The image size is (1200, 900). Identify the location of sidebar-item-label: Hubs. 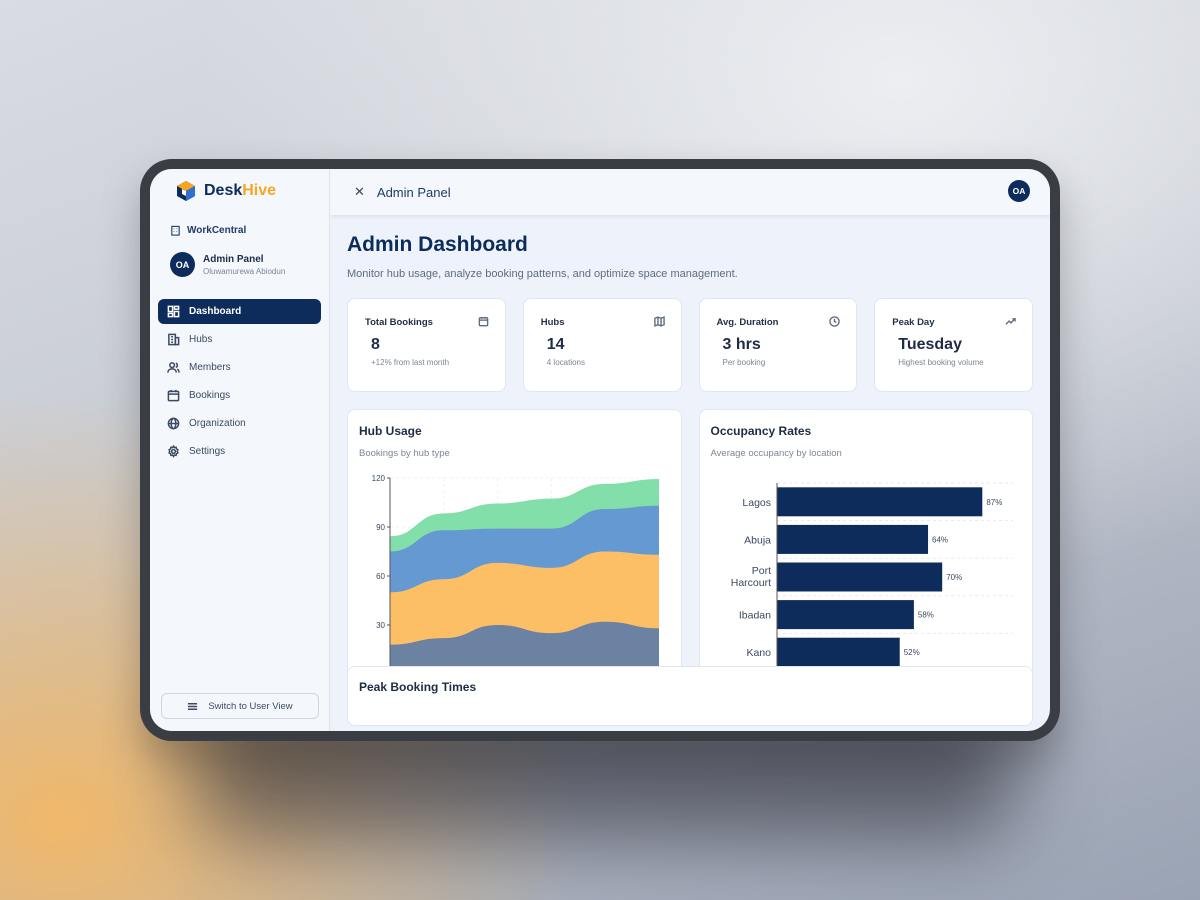
(201, 339).